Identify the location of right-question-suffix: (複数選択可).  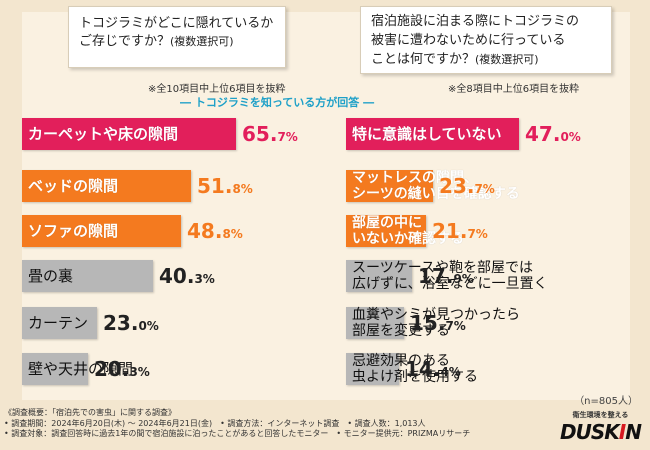
(507, 59).